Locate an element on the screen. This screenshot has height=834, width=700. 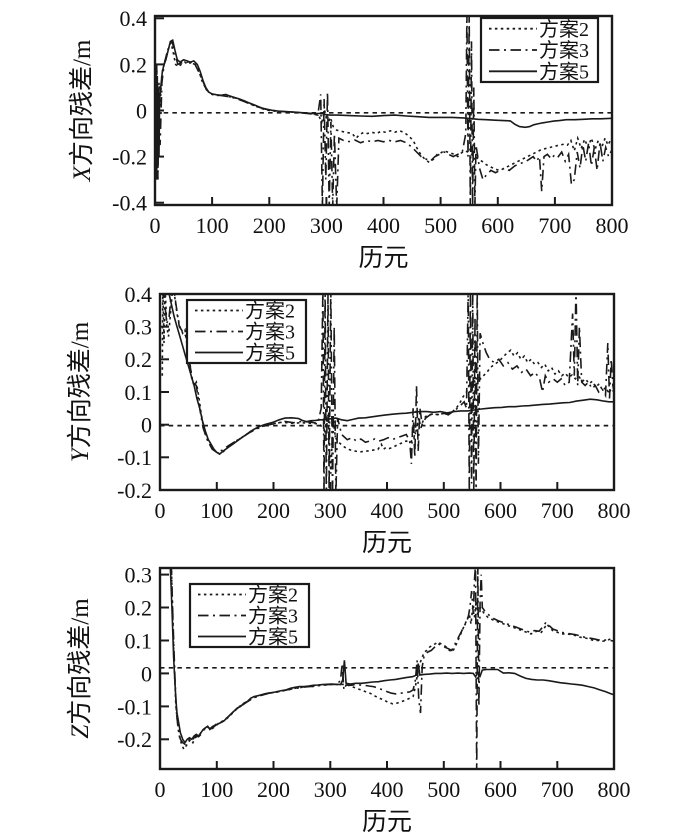
y-axis-label: Y方向残差/m is located at coordinates (80, 391).